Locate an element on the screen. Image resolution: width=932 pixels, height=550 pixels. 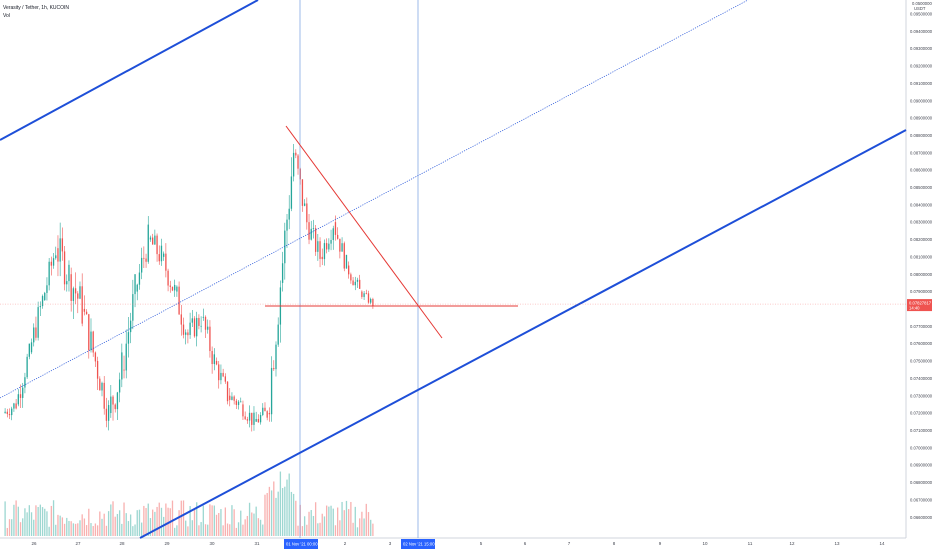
upper-channel-line is located at coordinates (129, 70).